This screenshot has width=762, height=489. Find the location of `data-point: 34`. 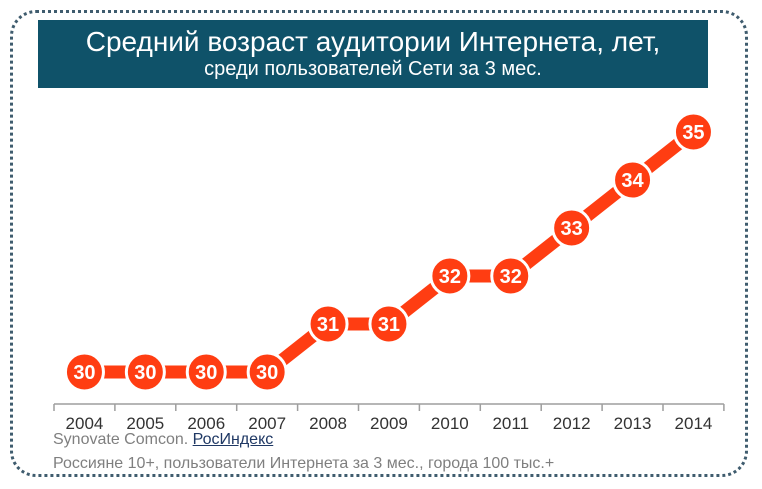

data-point: 34 is located at coordinates (633, 180).